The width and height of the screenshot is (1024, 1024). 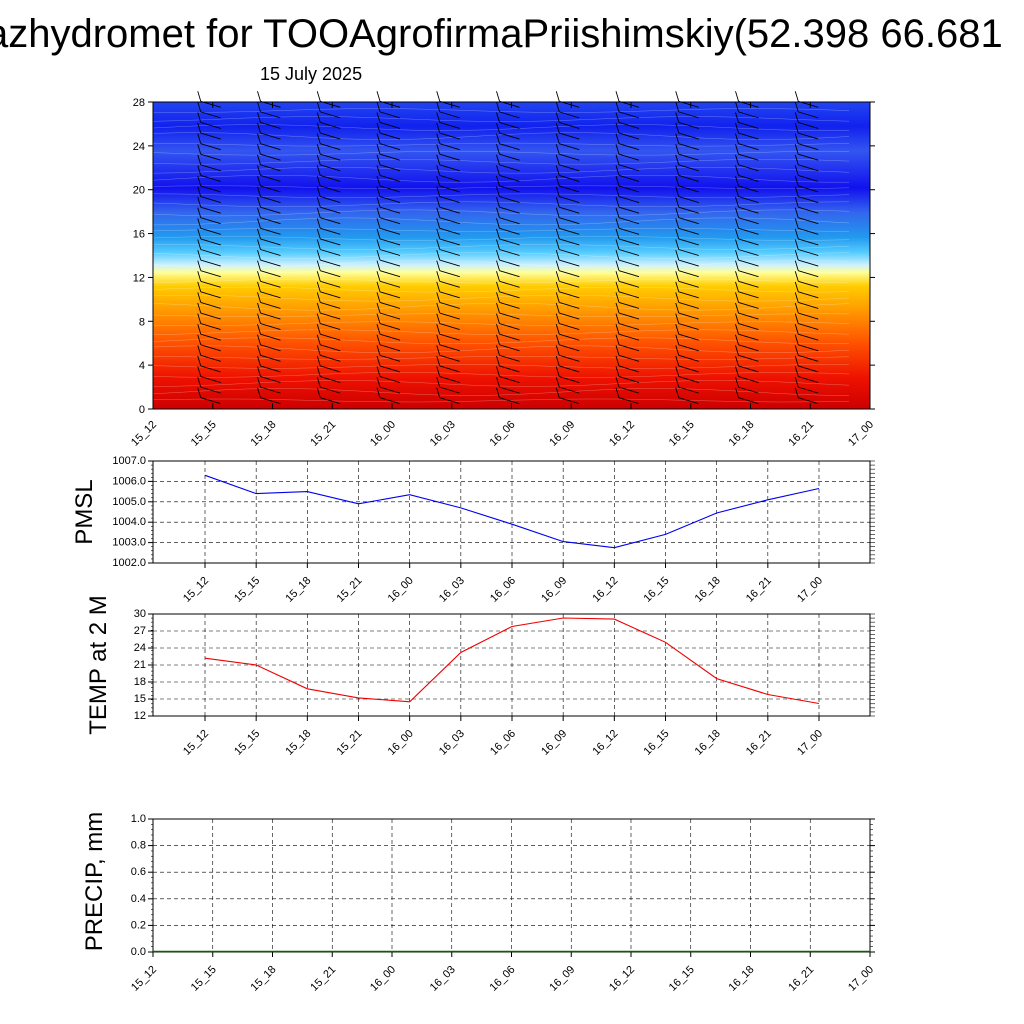 I want to click on y-tick-label: 1007.0, so click(x=129, y=461).